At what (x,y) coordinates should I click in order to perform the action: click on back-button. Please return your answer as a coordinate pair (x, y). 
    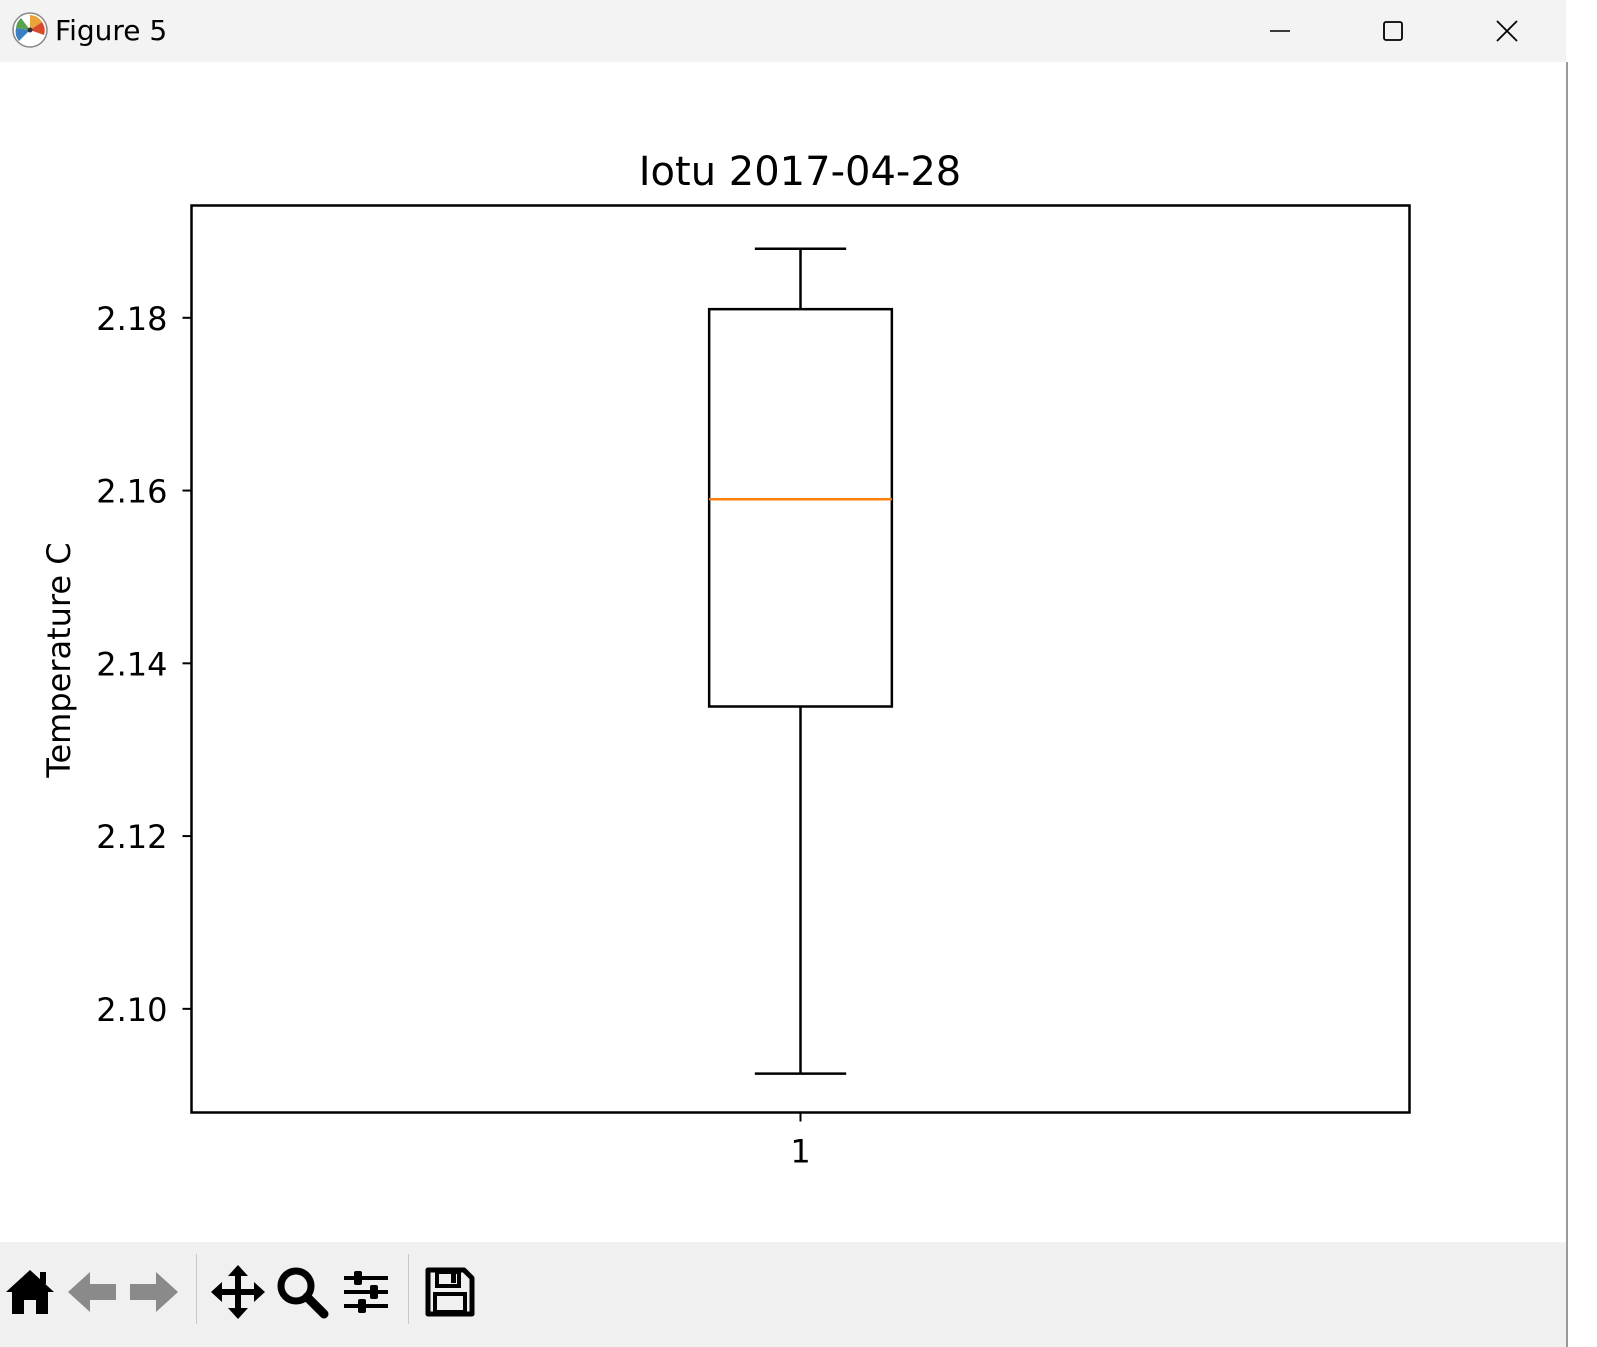
    Looking at the image, I should click on (92, 1292).